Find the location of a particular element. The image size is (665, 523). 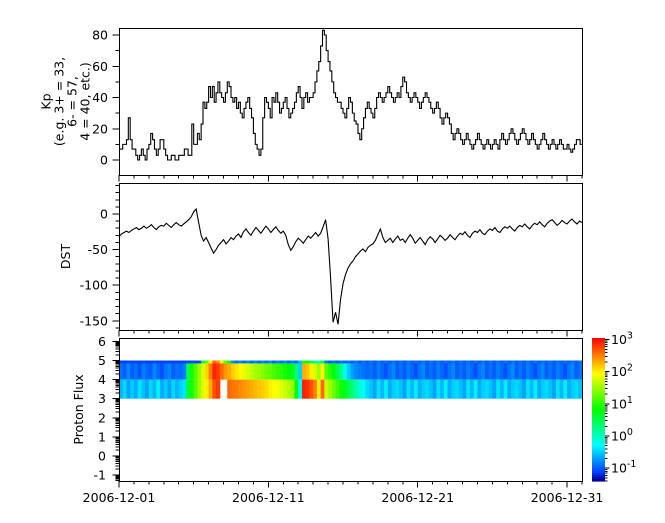

svg-text: DST is located at coordinates (65, 257).